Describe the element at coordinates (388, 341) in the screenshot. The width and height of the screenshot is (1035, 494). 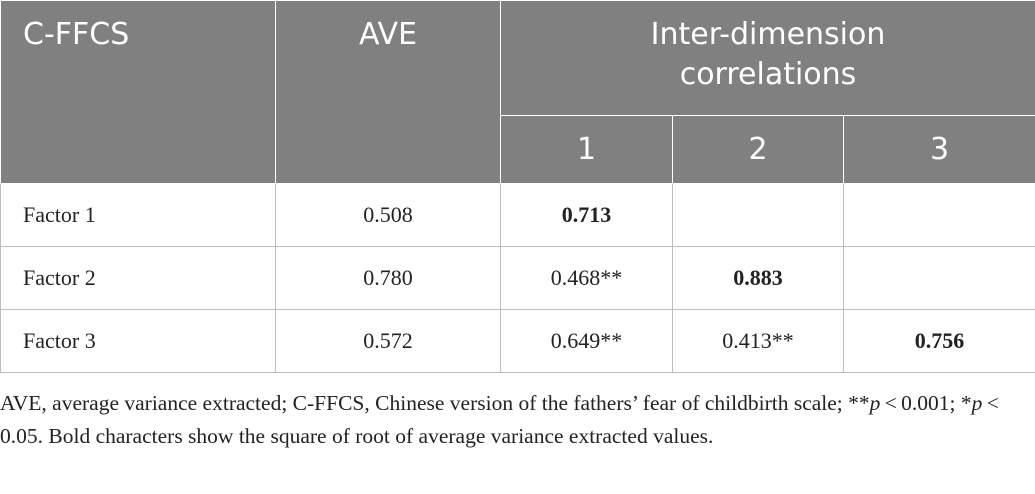
I see `cell: 0.572` at that location.